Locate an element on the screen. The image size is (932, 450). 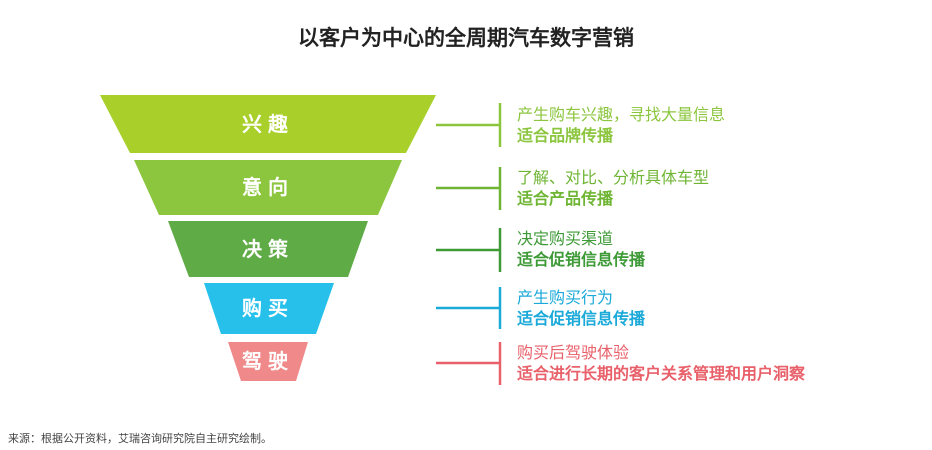
funnel-stage-decision: 决策 is located at coordinates (335, 249).